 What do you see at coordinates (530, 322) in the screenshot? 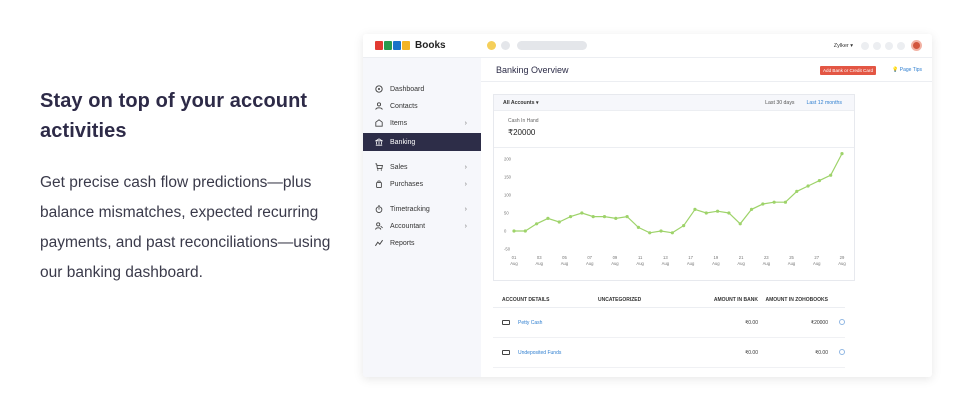
I see `account-link: Petty Cash` at bounding box center [530, 322].